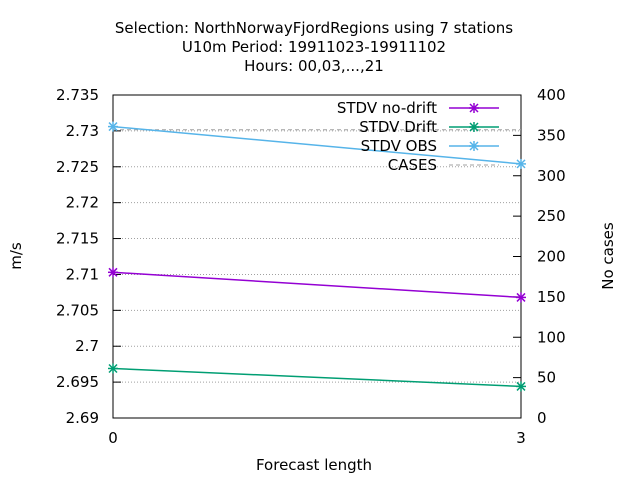 This screenshot has height=480, width=640. What do you see at coordinates (551, 297) in the screenshot?
I see `y2-tick-label: 150` at bounding box center [551, 297].